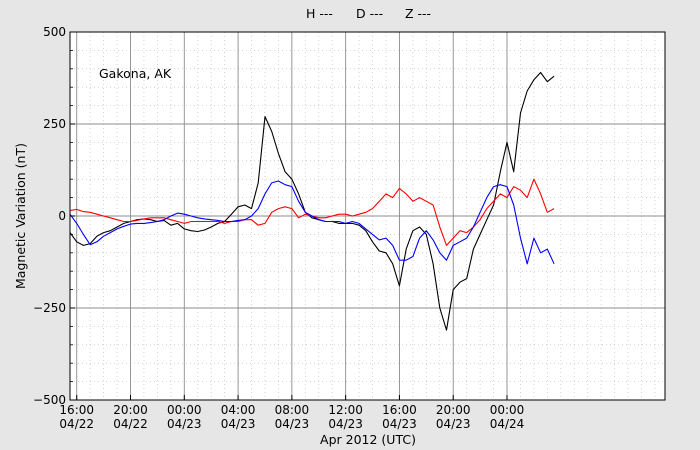  Describe the element at coordinates (418, 13) in the screenshot. I see `legend-z: Z ---` at that location.